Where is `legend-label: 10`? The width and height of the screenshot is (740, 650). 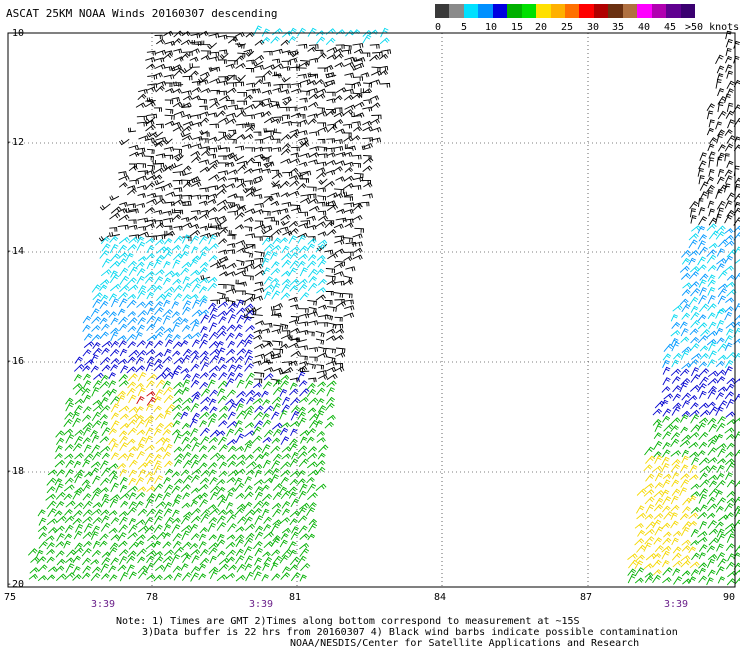 legend-label: 10 is located at coordinates (491, 27).